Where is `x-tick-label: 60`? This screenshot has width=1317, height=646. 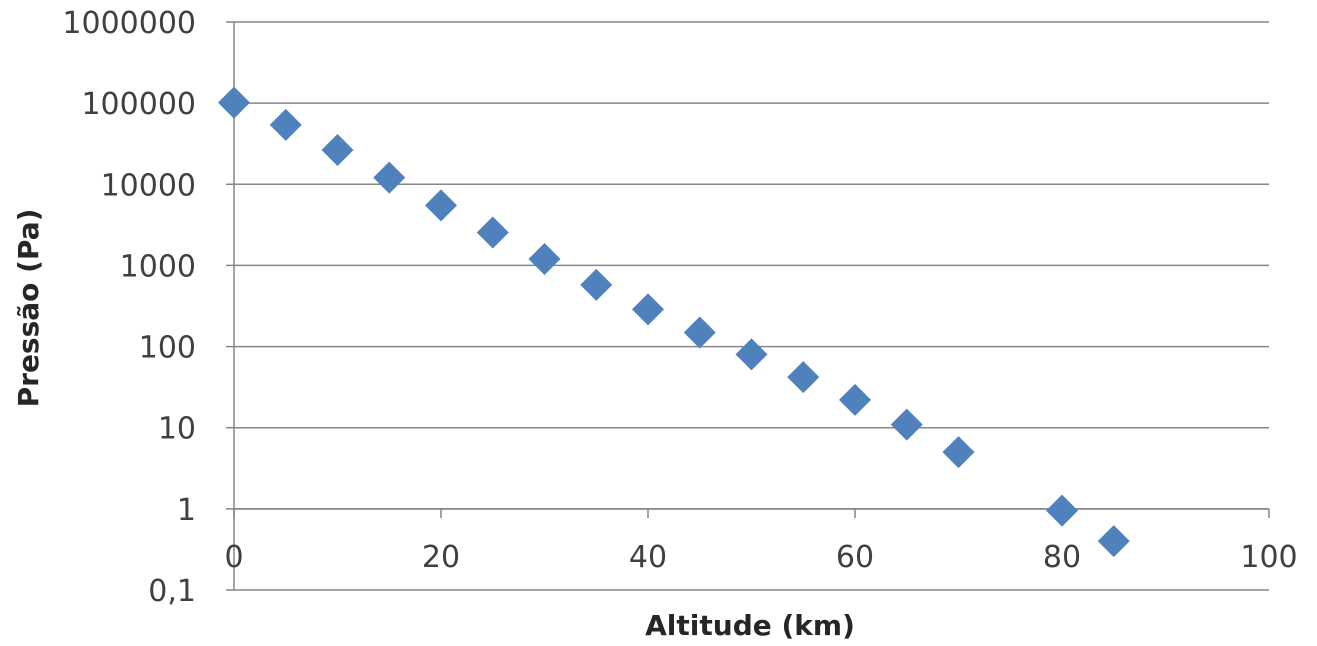 x-tick-label: 60 is located at coordinates (855, 557).